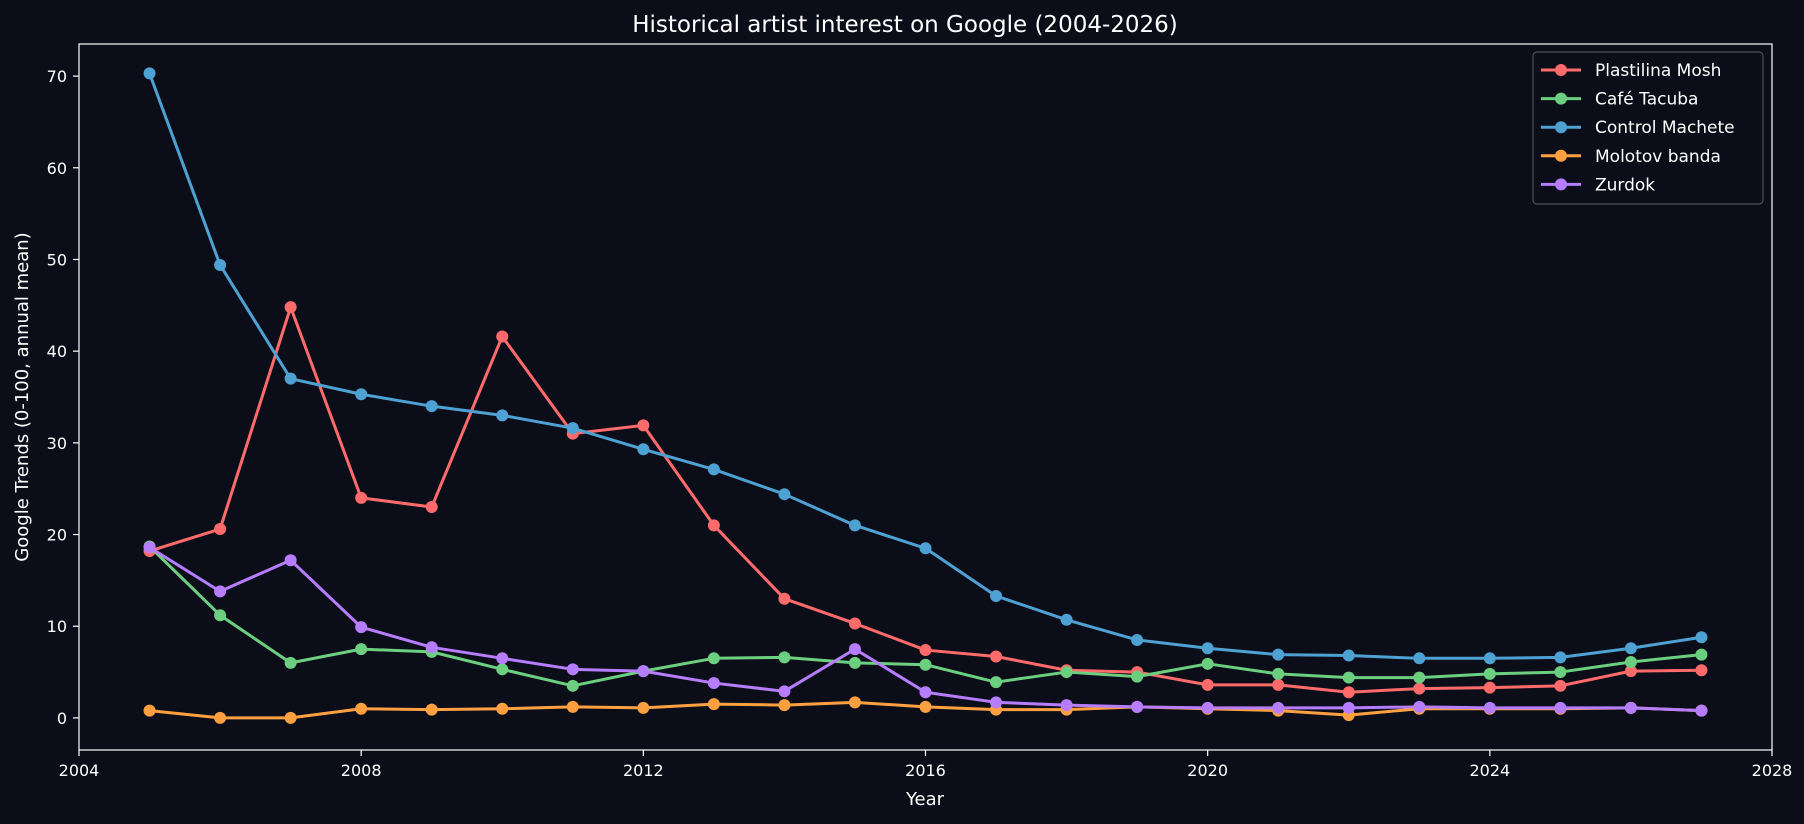  What do you see at coordinates (79, 770) in the screenshot?
I see `x-tick-label: 2004` at bounding box center [79, 770].